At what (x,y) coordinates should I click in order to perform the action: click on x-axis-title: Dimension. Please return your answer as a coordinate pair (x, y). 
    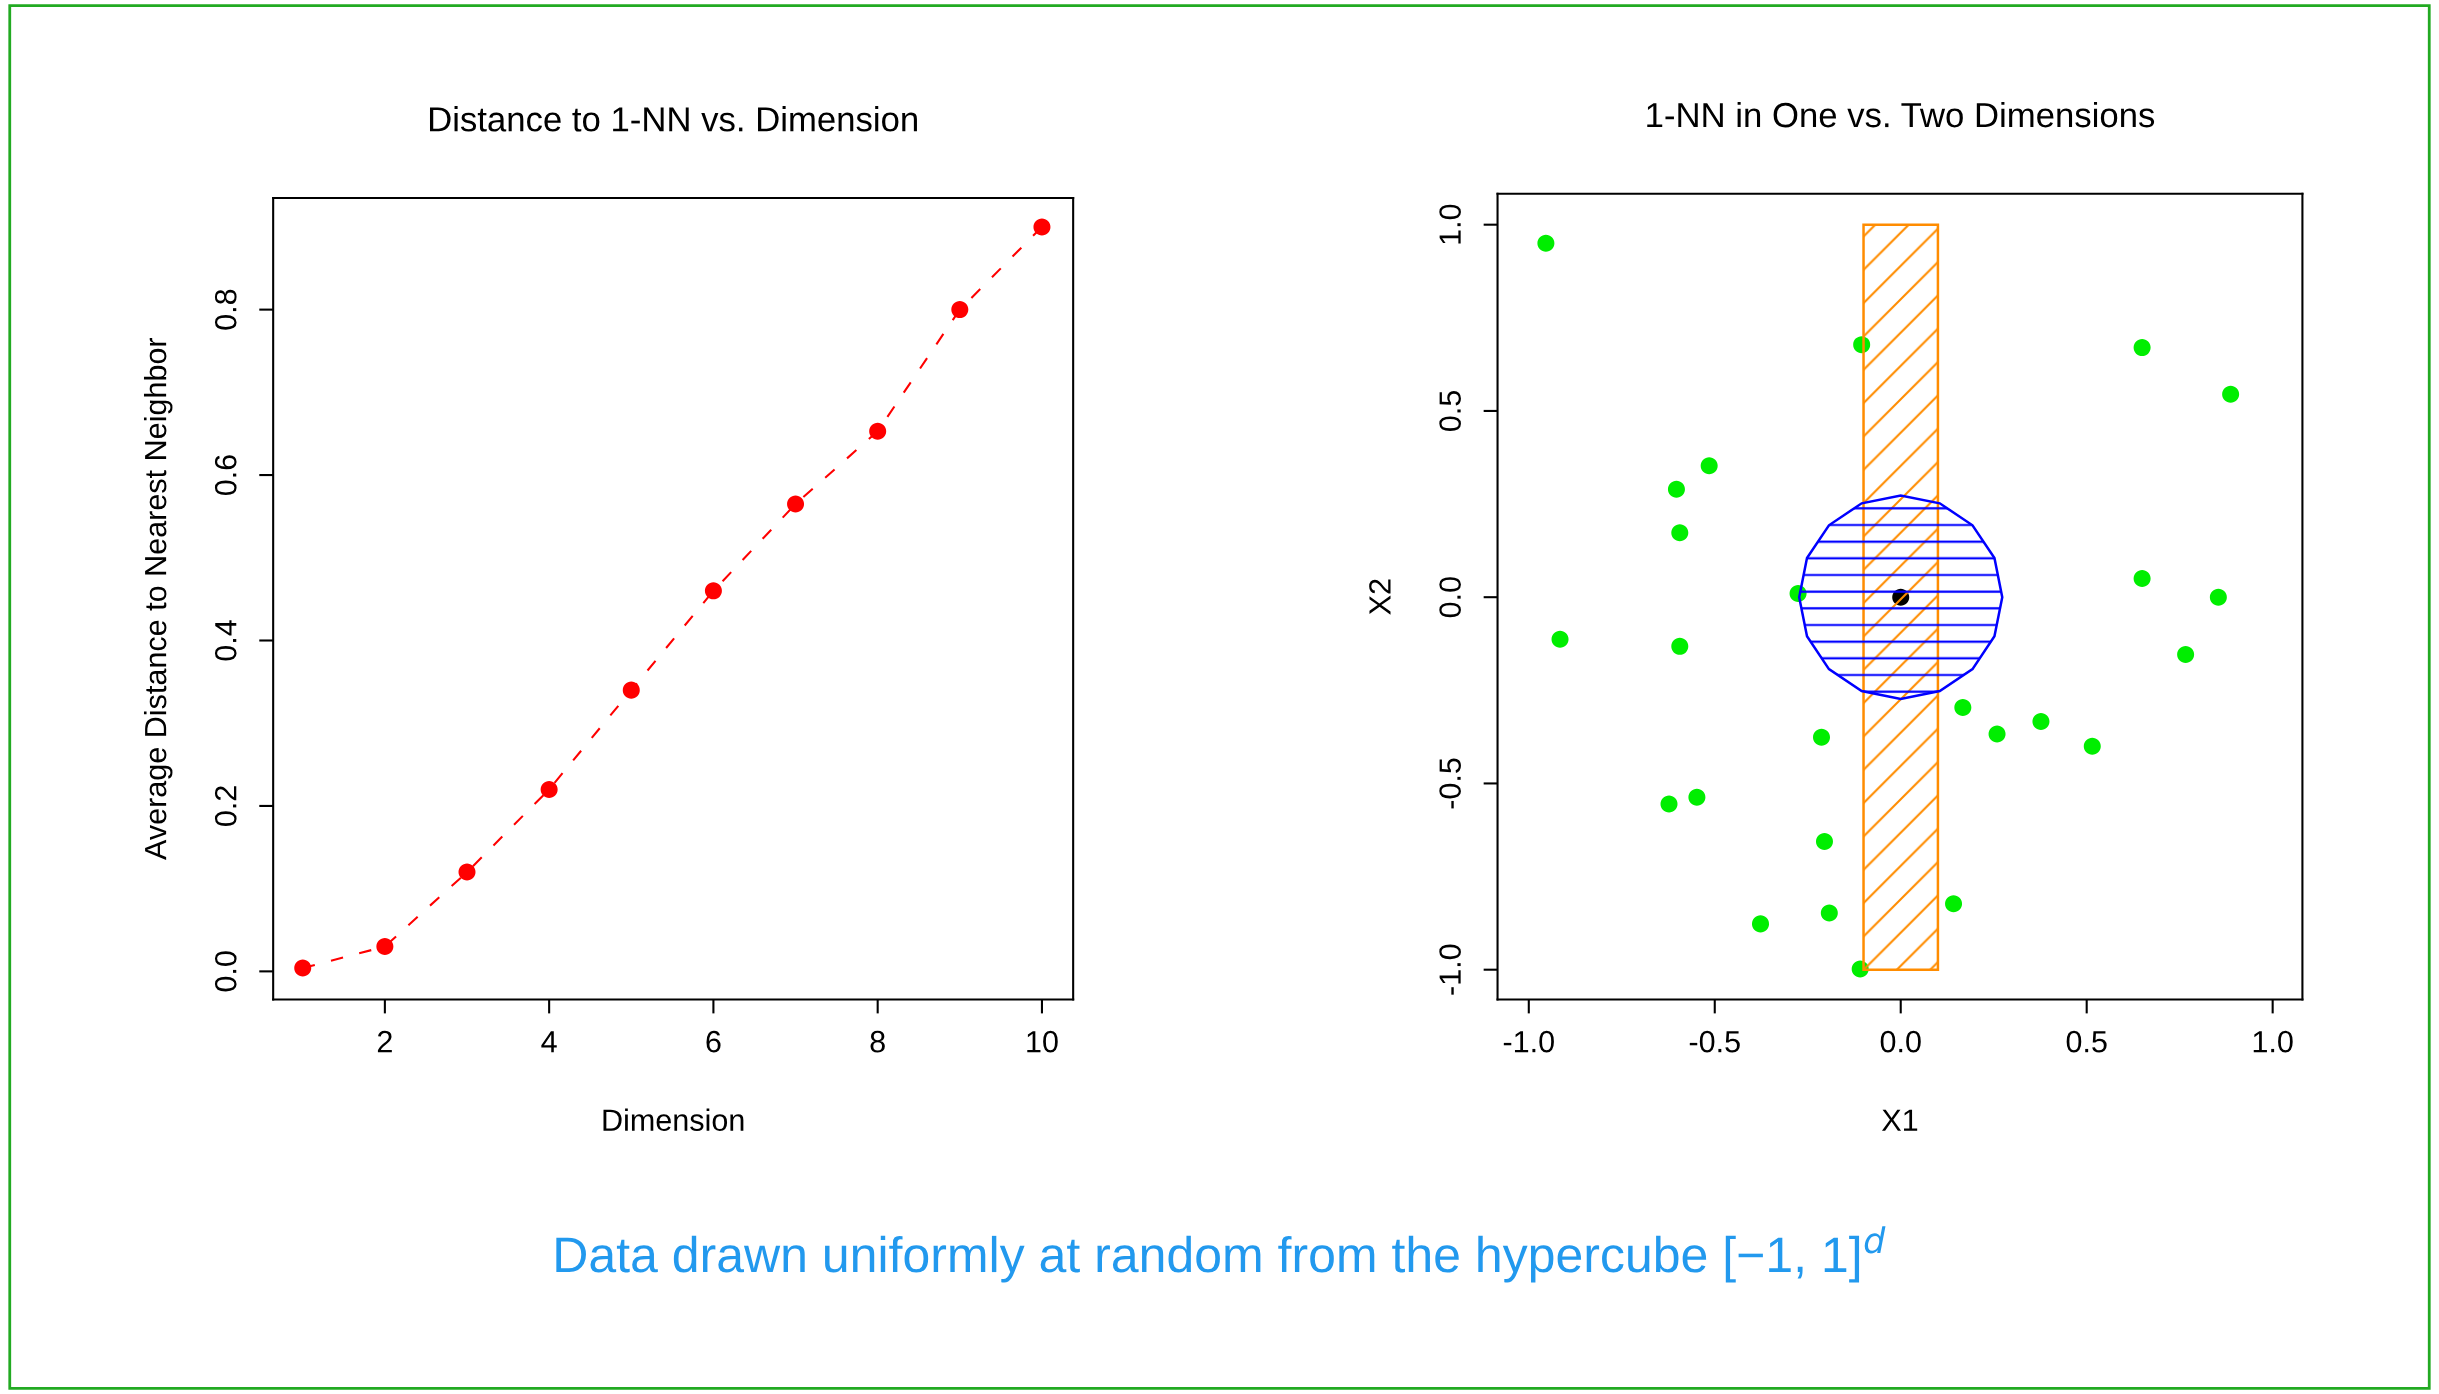
    Looking at the image, I should click on (673, 1119).